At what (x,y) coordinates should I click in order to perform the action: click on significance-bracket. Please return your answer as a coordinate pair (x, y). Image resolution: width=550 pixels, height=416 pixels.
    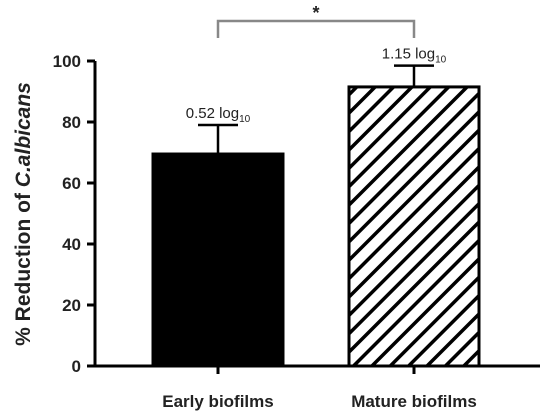
    Looking at the image, I should click on (316, 28).